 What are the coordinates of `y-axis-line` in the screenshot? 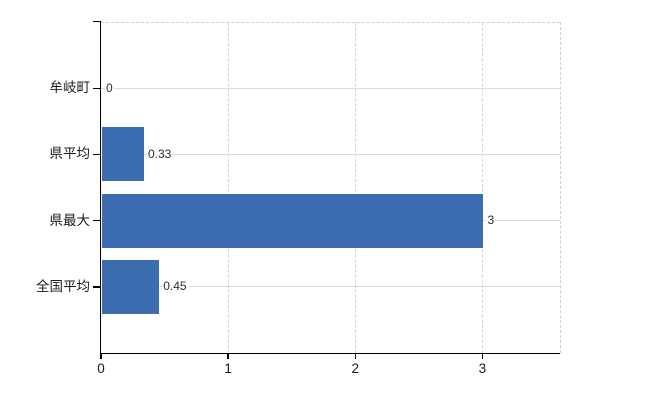 It's located at (100, 187).